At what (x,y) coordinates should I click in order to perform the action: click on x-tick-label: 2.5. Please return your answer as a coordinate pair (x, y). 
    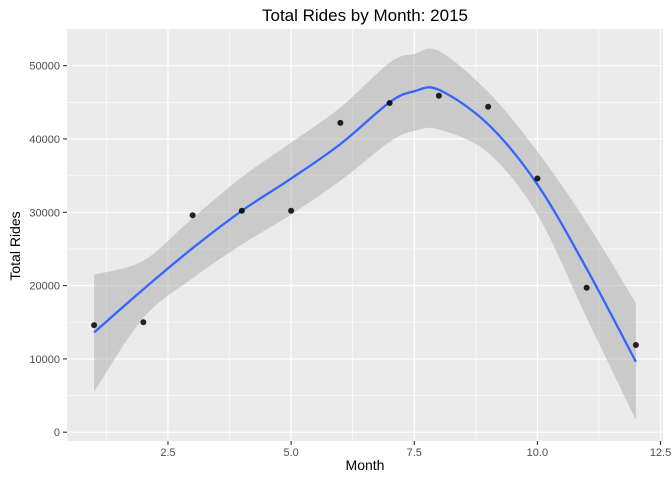
    Looking at the image, I should click on (167, 453).